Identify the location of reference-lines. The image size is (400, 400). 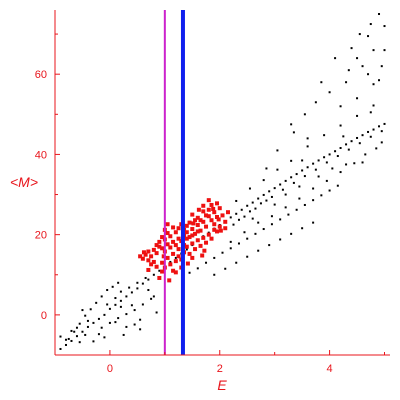
(174, 182).